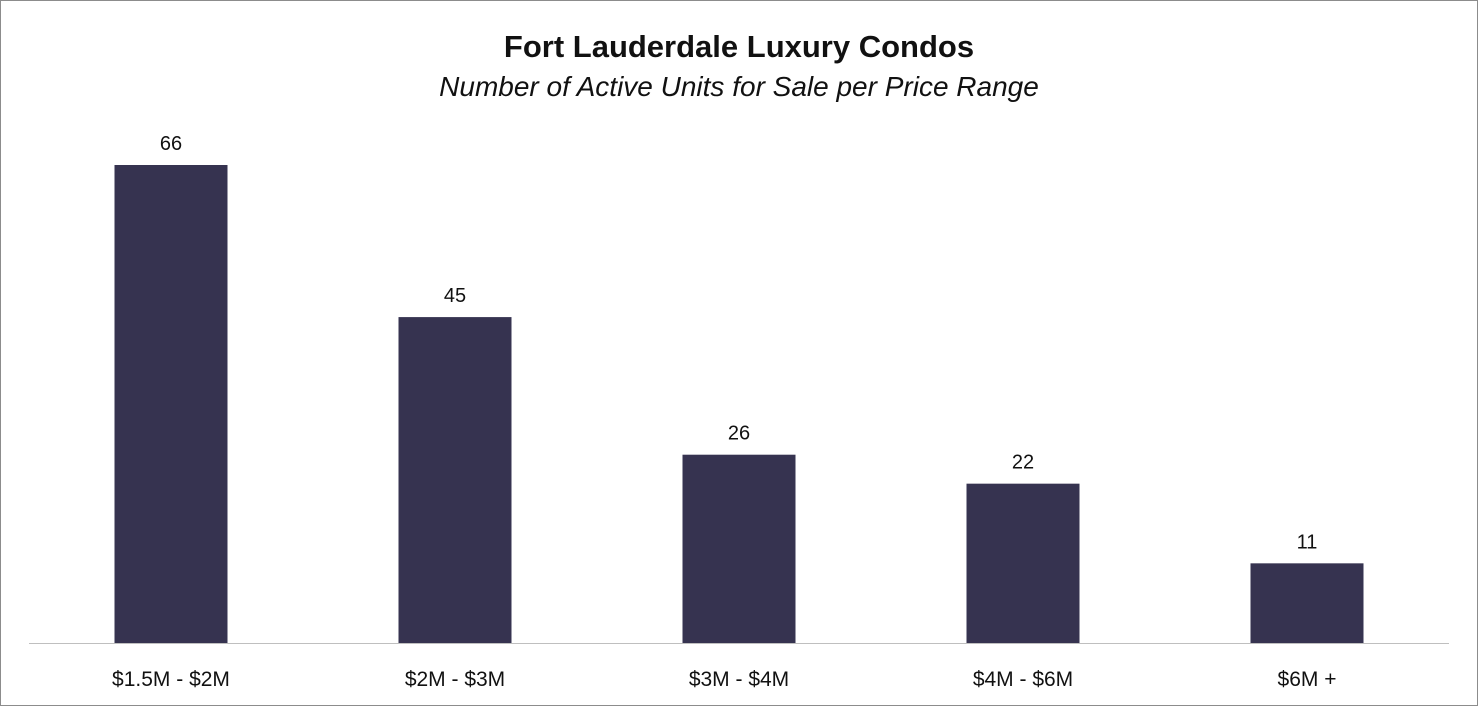 The height and width of the screenshot is (706, 1478). Describe the element at coordinates (455, 296) in the screenshot. I see `data-label-2: 45` at that location.